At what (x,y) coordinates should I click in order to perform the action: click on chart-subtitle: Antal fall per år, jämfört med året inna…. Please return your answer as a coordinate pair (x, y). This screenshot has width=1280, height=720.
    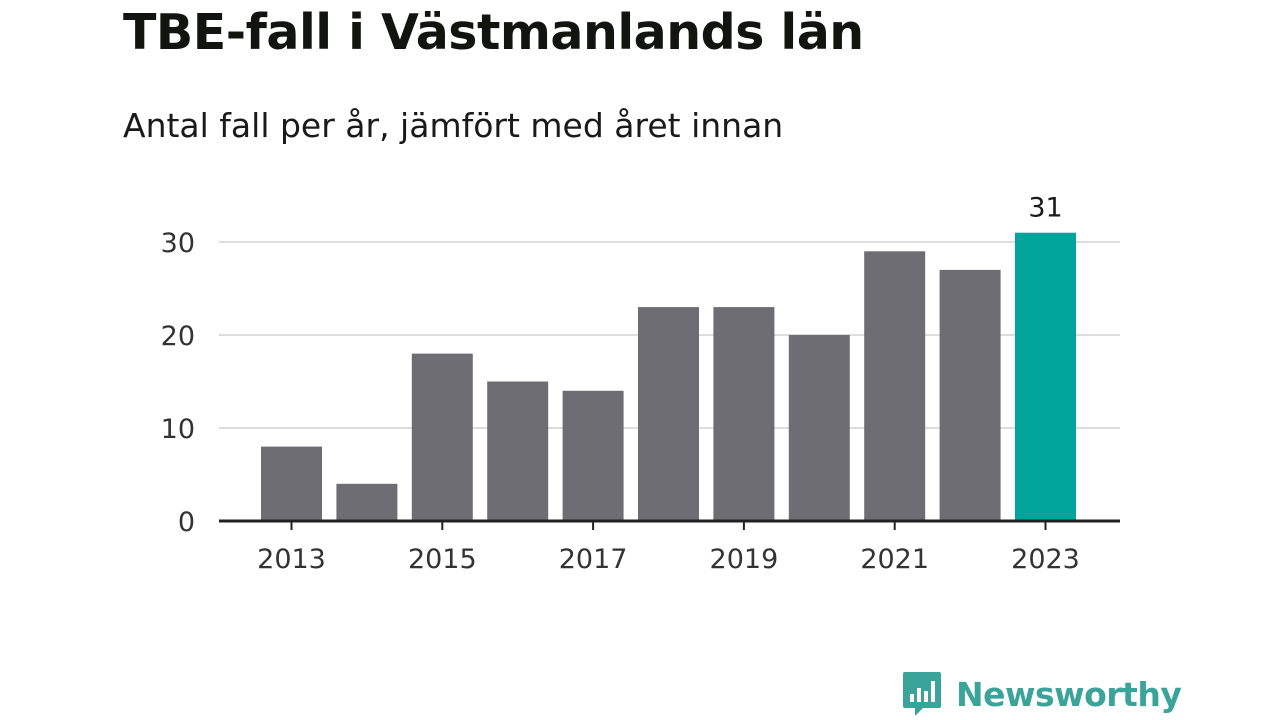
    Looking at the image, I should click on (453, 125).